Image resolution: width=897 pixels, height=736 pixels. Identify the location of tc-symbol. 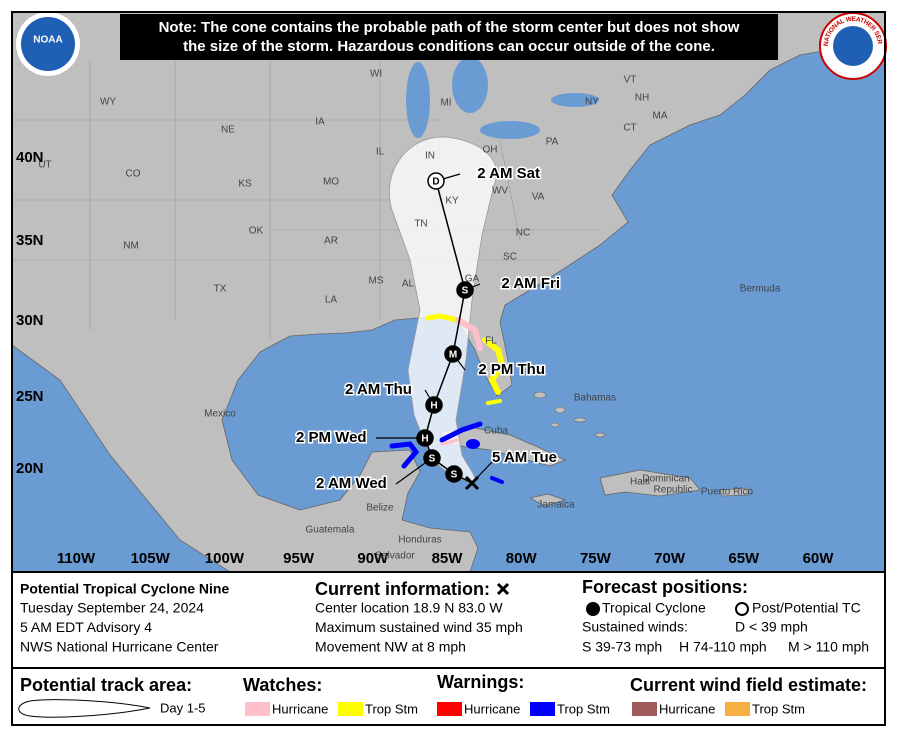
(593, 609).